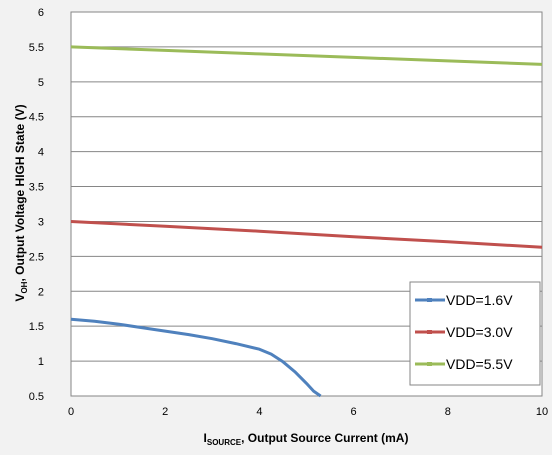 This screenshot has height=455, width=552. What do you see at coordinates (479, 364) in the screenshot?
I see `legend-label-3: VDD=5.5V` at bounding box center [479, 364].